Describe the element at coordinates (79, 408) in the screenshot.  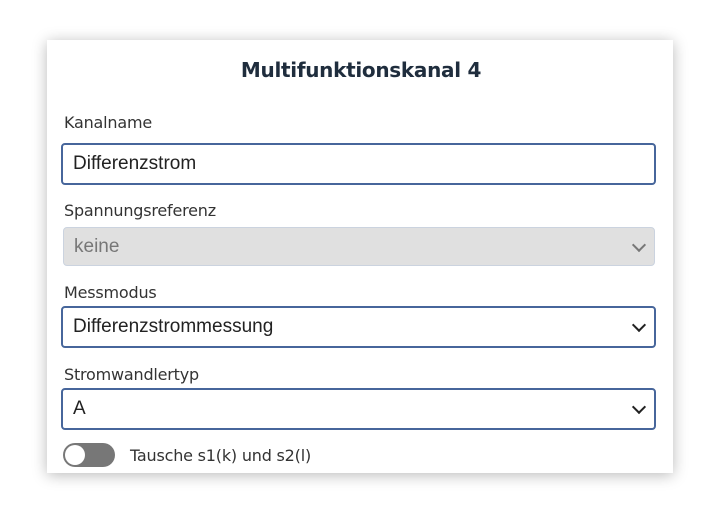
I see `stromwandlertyp-value: A` at that location.